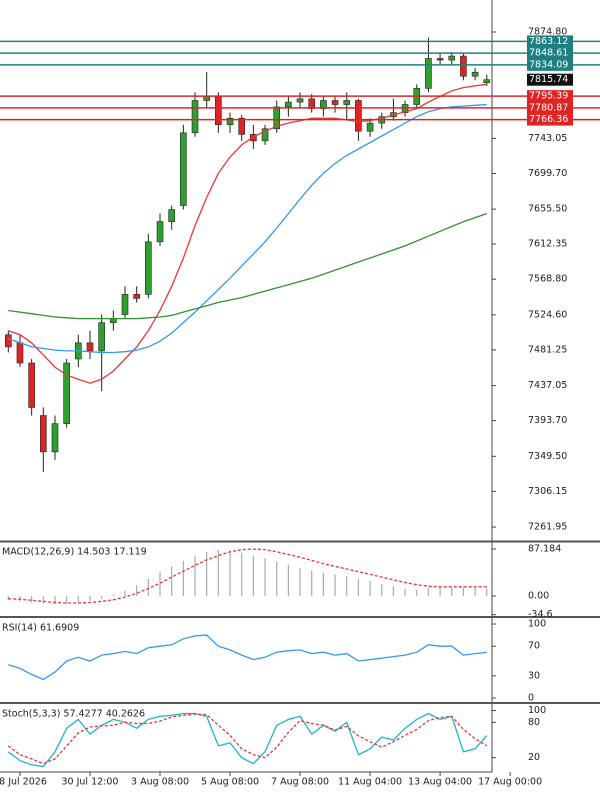  I want to click on level-label: 7795.39, so click(548, 96).